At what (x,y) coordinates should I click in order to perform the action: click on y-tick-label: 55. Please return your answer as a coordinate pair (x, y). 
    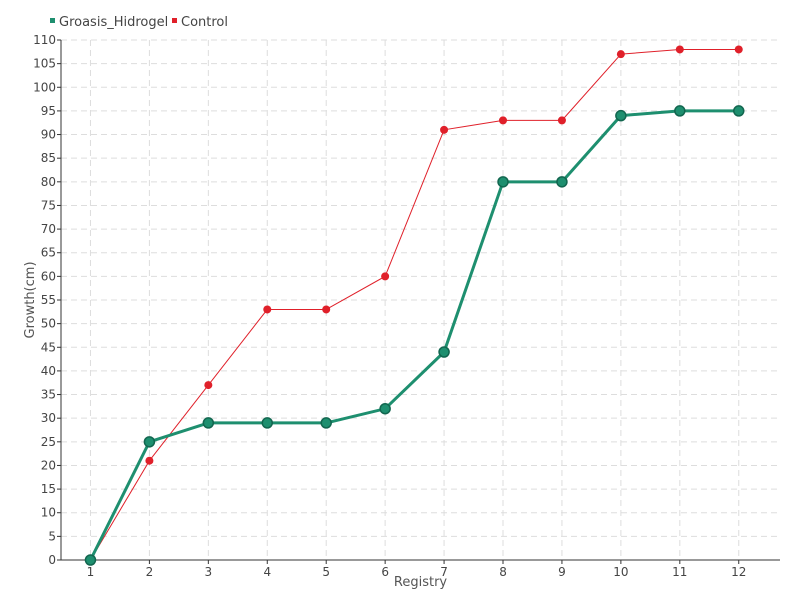
    Looking at the image, I should click on (48, 300).